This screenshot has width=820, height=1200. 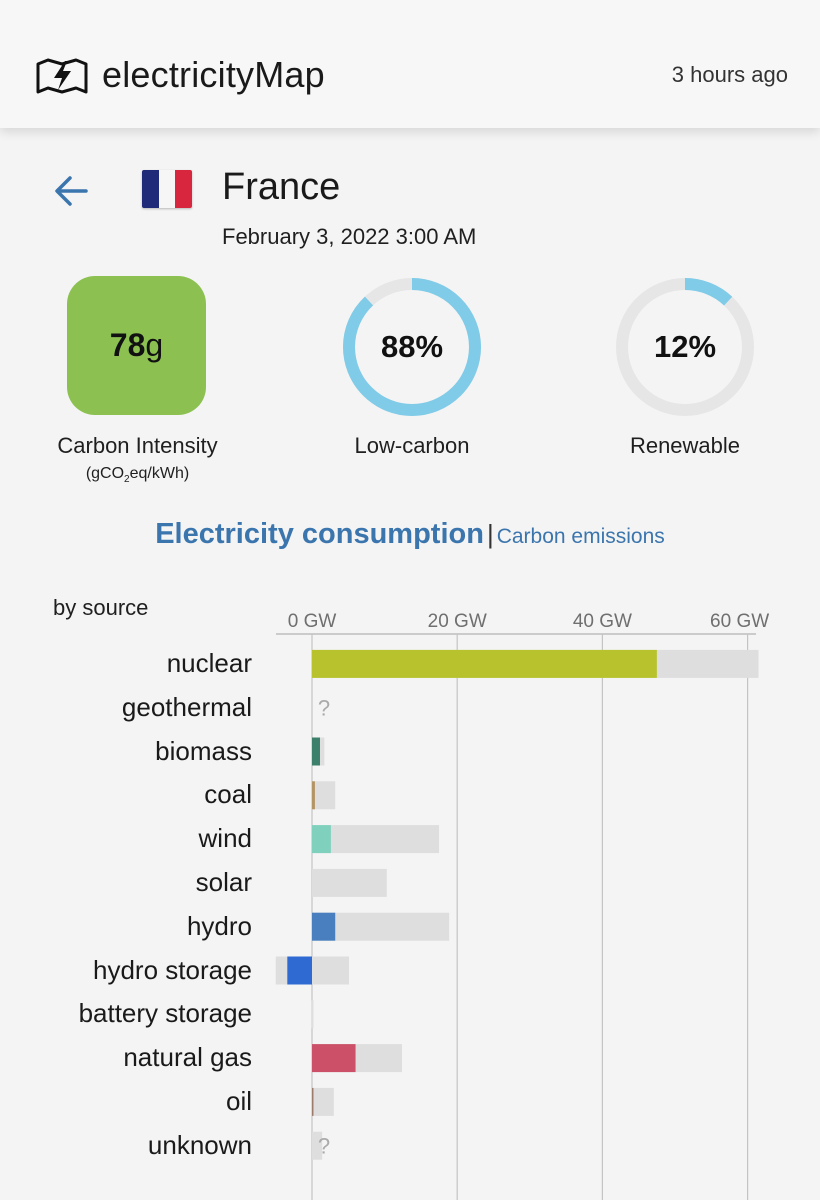 I want to click on chart-tabs: Electricity consumption | Carbon emissions, so click(x=410, y=534).